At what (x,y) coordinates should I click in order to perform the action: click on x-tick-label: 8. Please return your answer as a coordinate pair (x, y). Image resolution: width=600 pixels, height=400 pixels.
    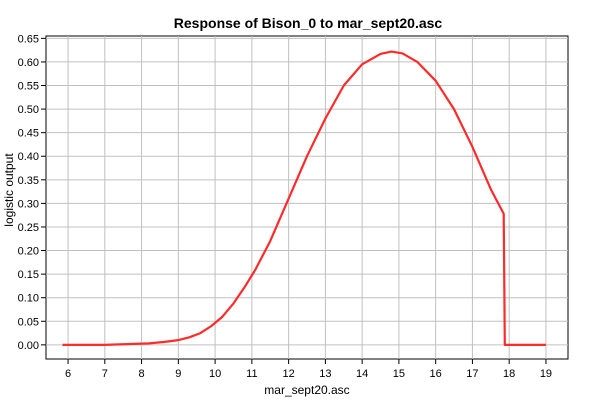
    Looking at the image, I should click on (142, 374).